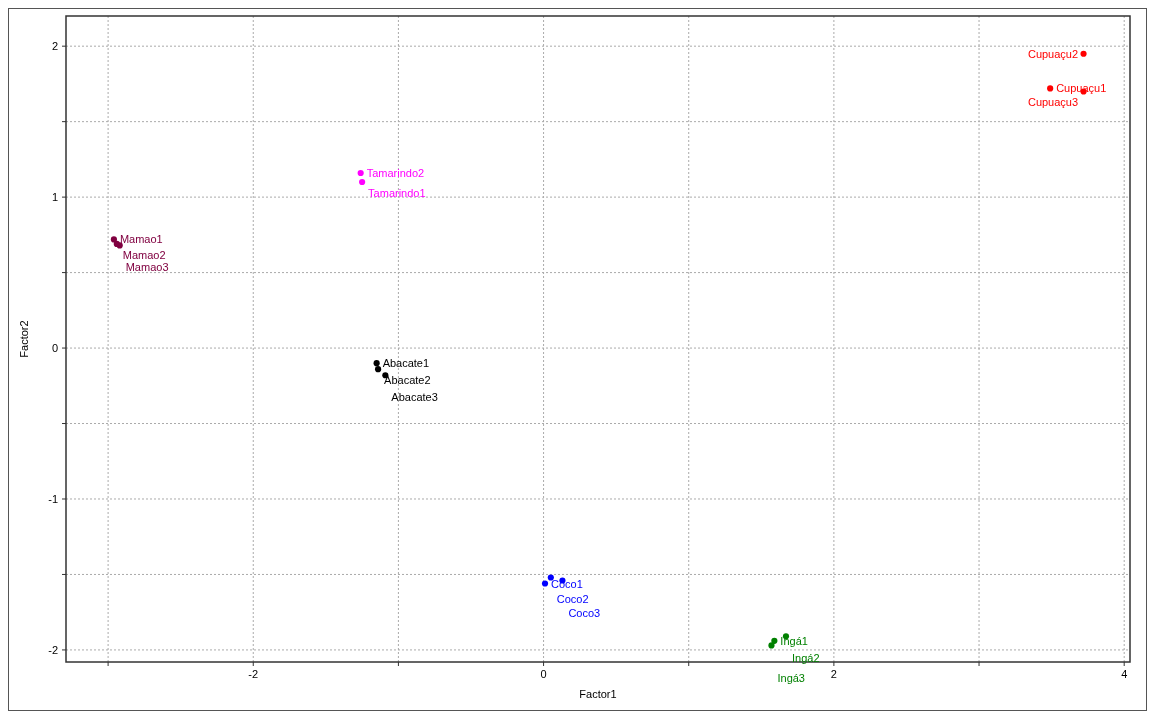  What do you see at coordinates (1124, 674) in the screenshot?
I see `x-tick-label: 4` at bounding box center [1124, 674].